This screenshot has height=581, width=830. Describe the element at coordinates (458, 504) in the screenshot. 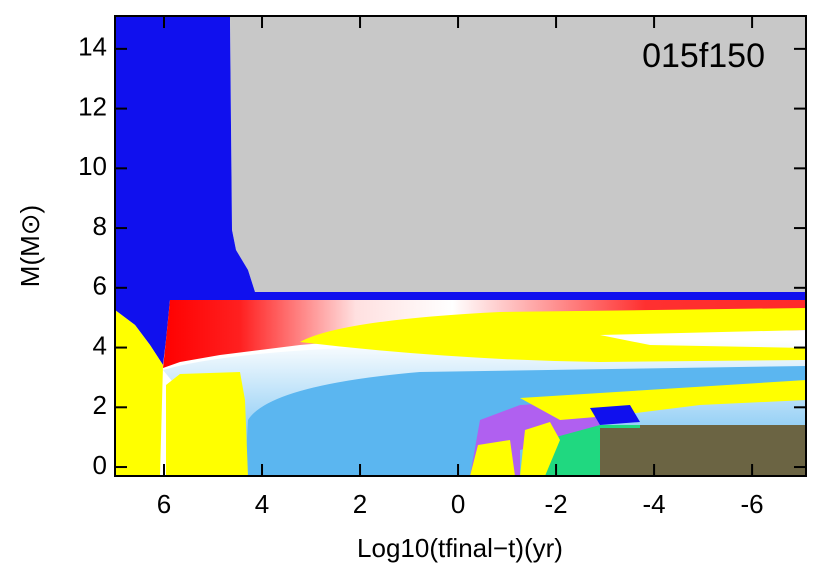

I see `x-tick-label: 0` at that location.